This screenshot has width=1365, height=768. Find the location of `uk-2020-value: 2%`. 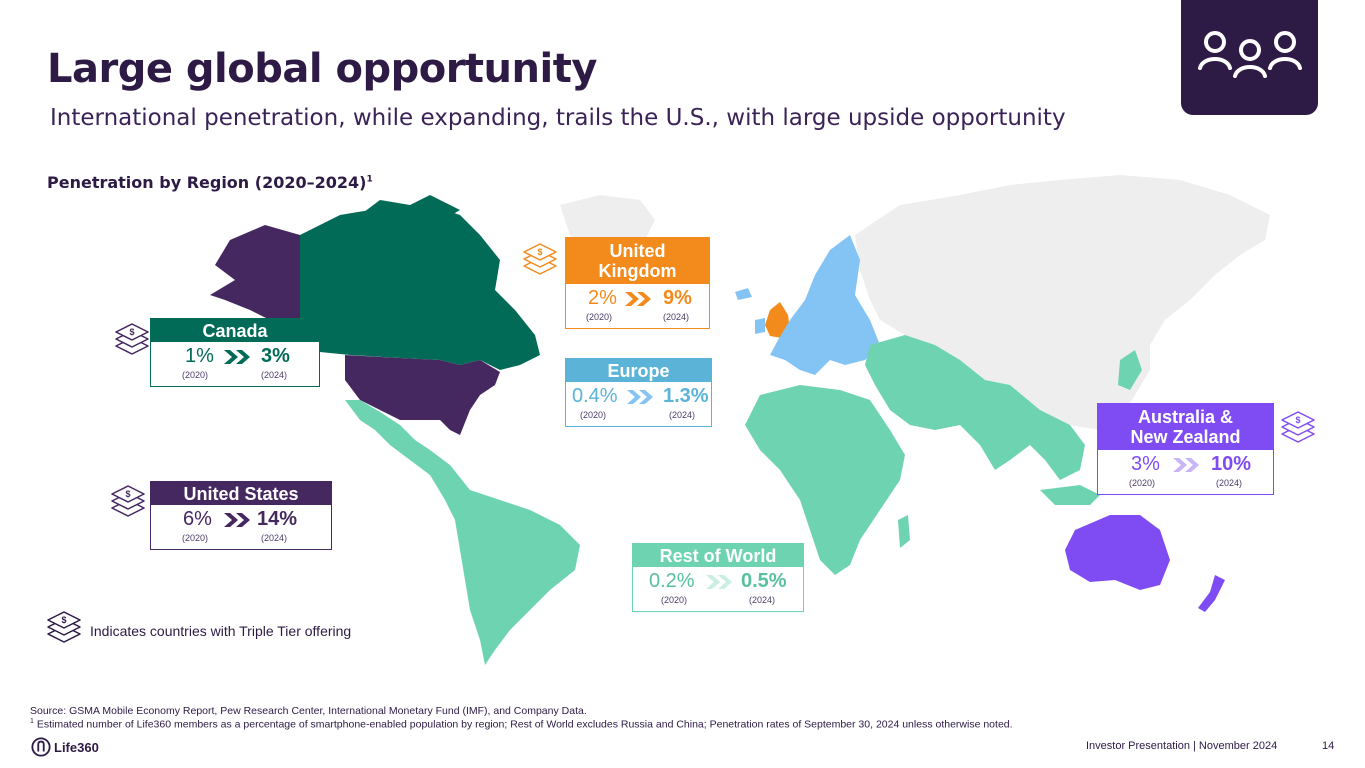

uk-2020-value: 2% is located at coordinates (602, 298).